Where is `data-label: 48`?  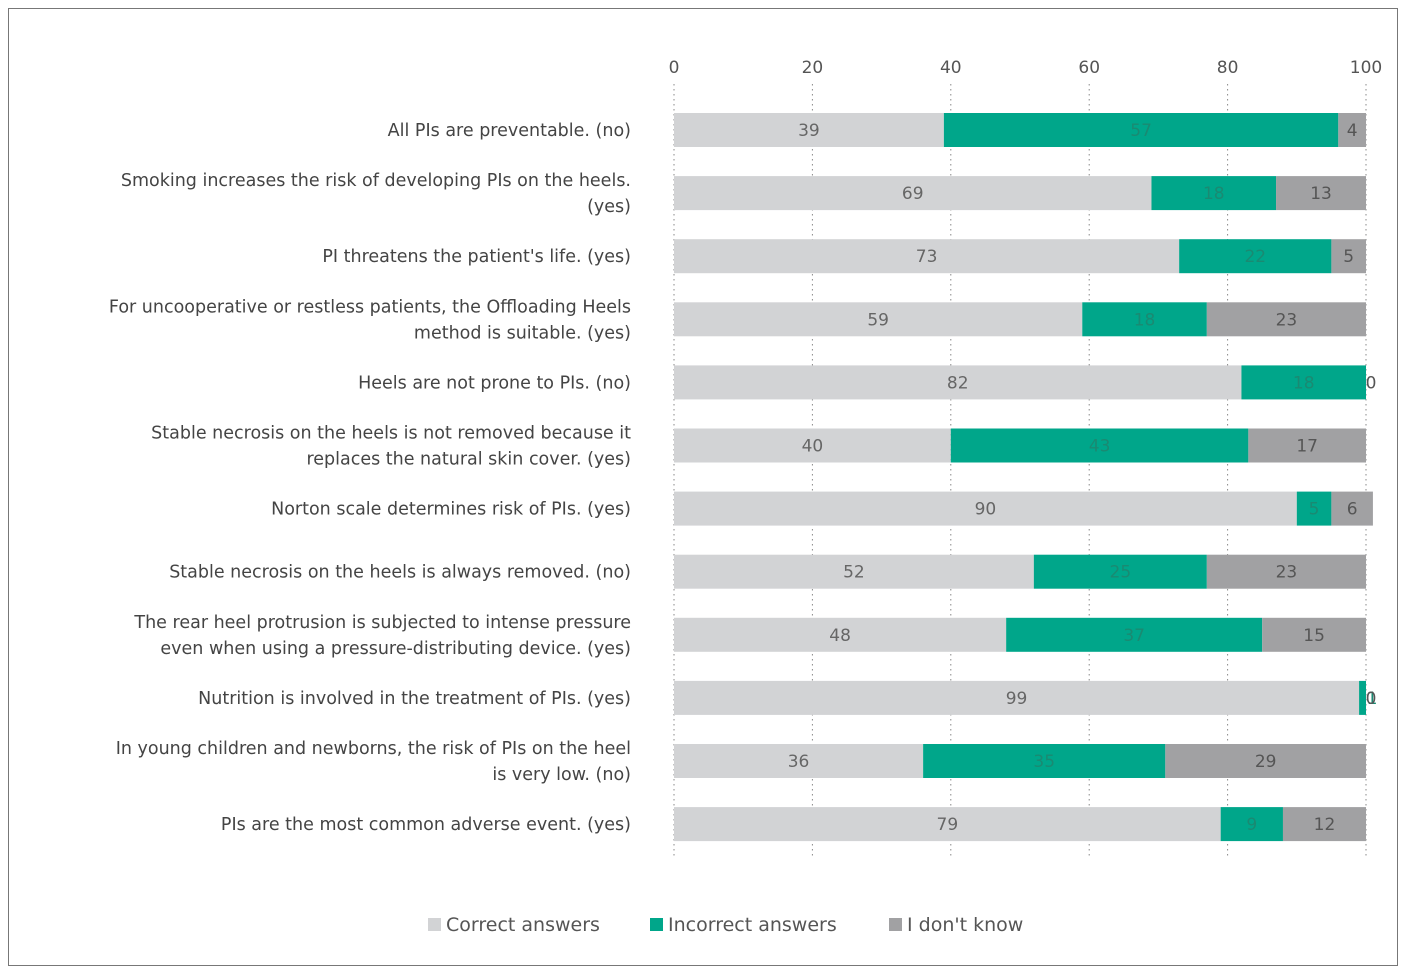
data-label: 48 is located at coordinates (840, 636).